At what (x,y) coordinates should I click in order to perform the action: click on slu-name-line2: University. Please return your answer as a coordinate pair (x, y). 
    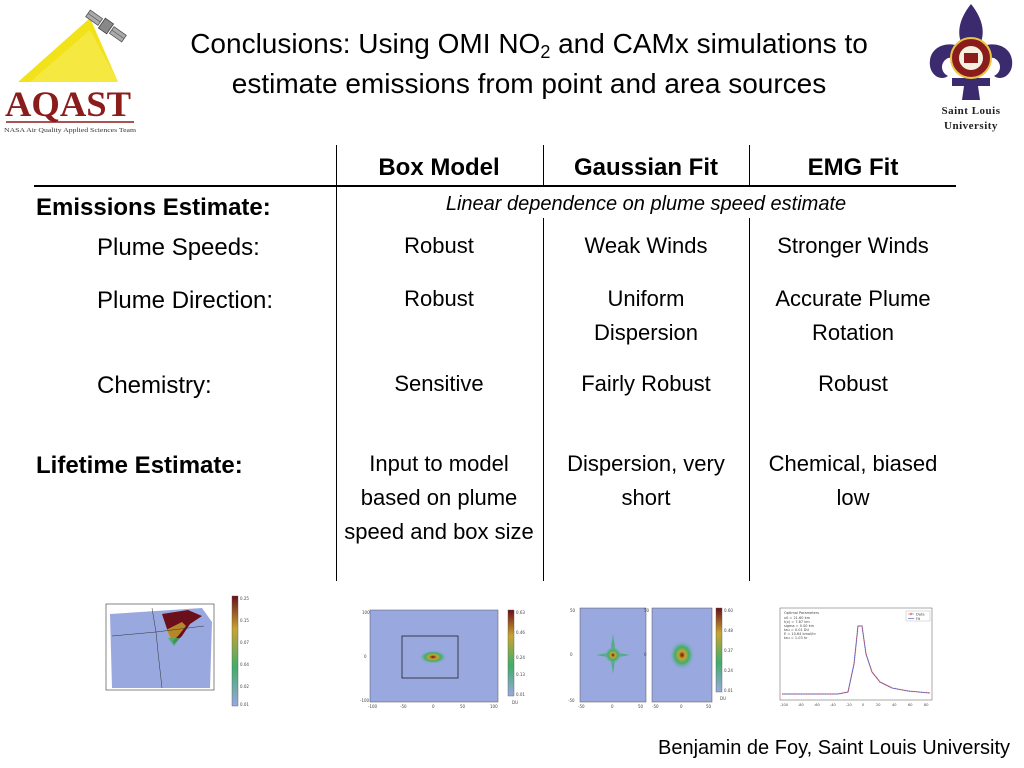
    Looking at the image, I should click on (971, 126).